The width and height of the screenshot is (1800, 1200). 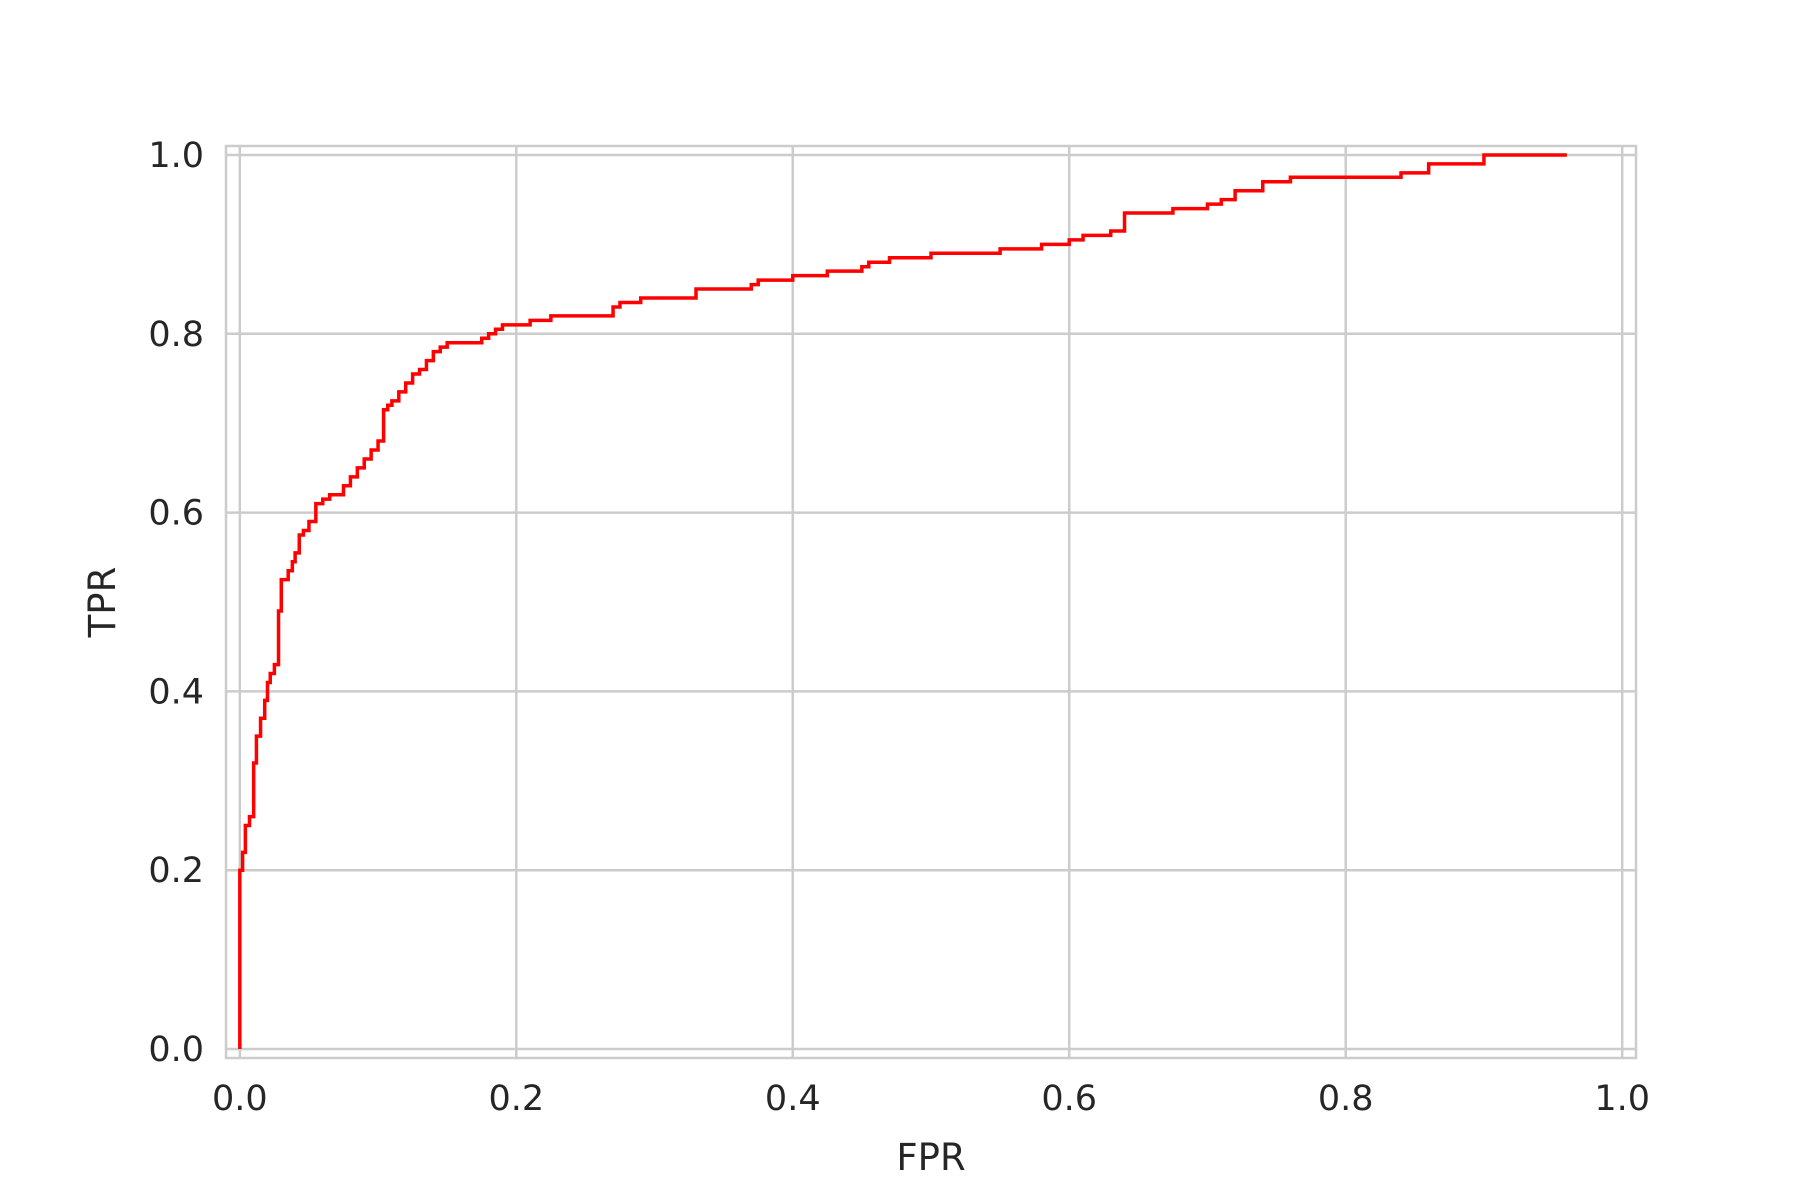 What do you see at coordinates (176, 1050) in the screenshot?
I see `y-tick-label: 0.0` at bounding box center [176, 1050].